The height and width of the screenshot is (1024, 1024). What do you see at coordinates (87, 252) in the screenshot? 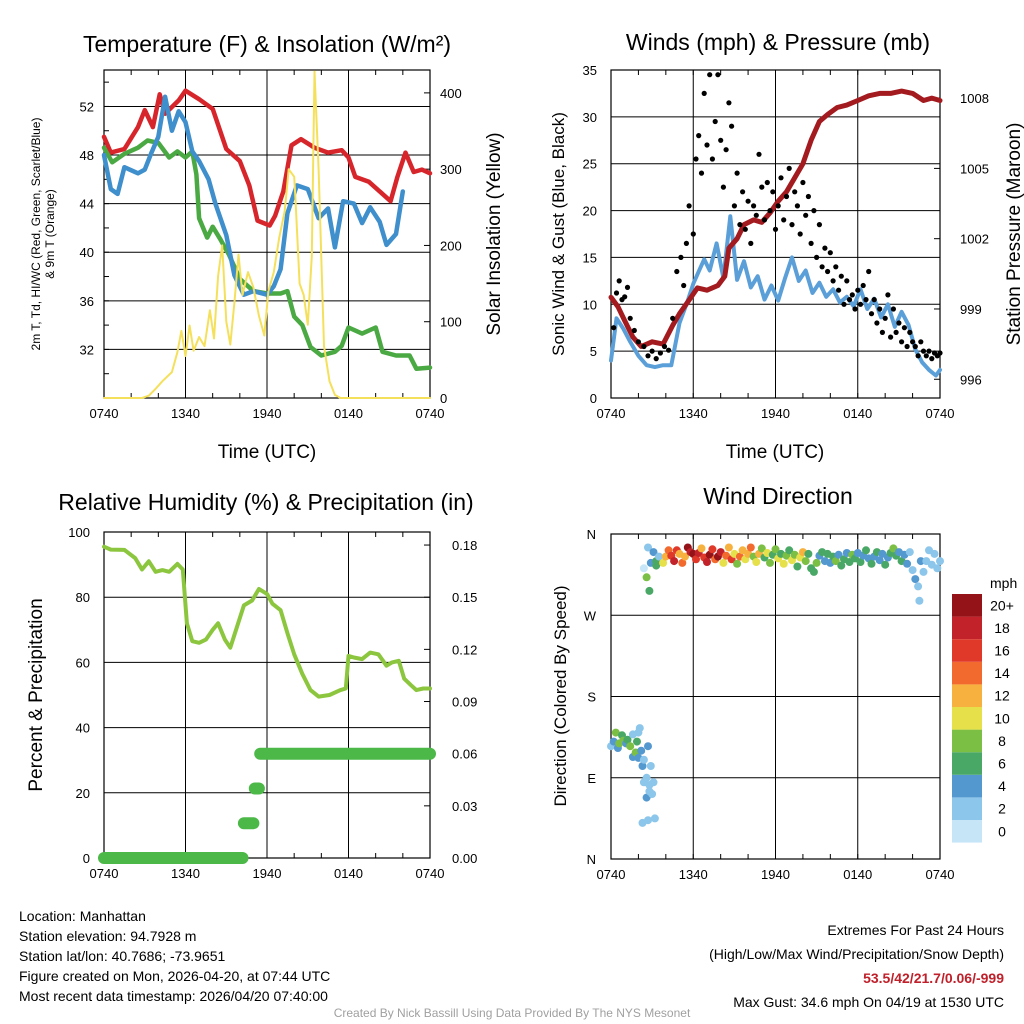
I see `temperature-ytick-label: 40` at bounding box center [87, 252].